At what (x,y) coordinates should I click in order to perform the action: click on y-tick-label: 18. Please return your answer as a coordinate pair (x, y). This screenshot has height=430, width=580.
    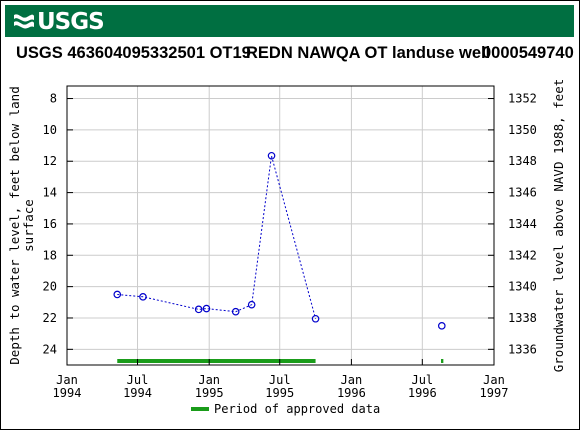
    Looking at the image, I should click on (50, 255).